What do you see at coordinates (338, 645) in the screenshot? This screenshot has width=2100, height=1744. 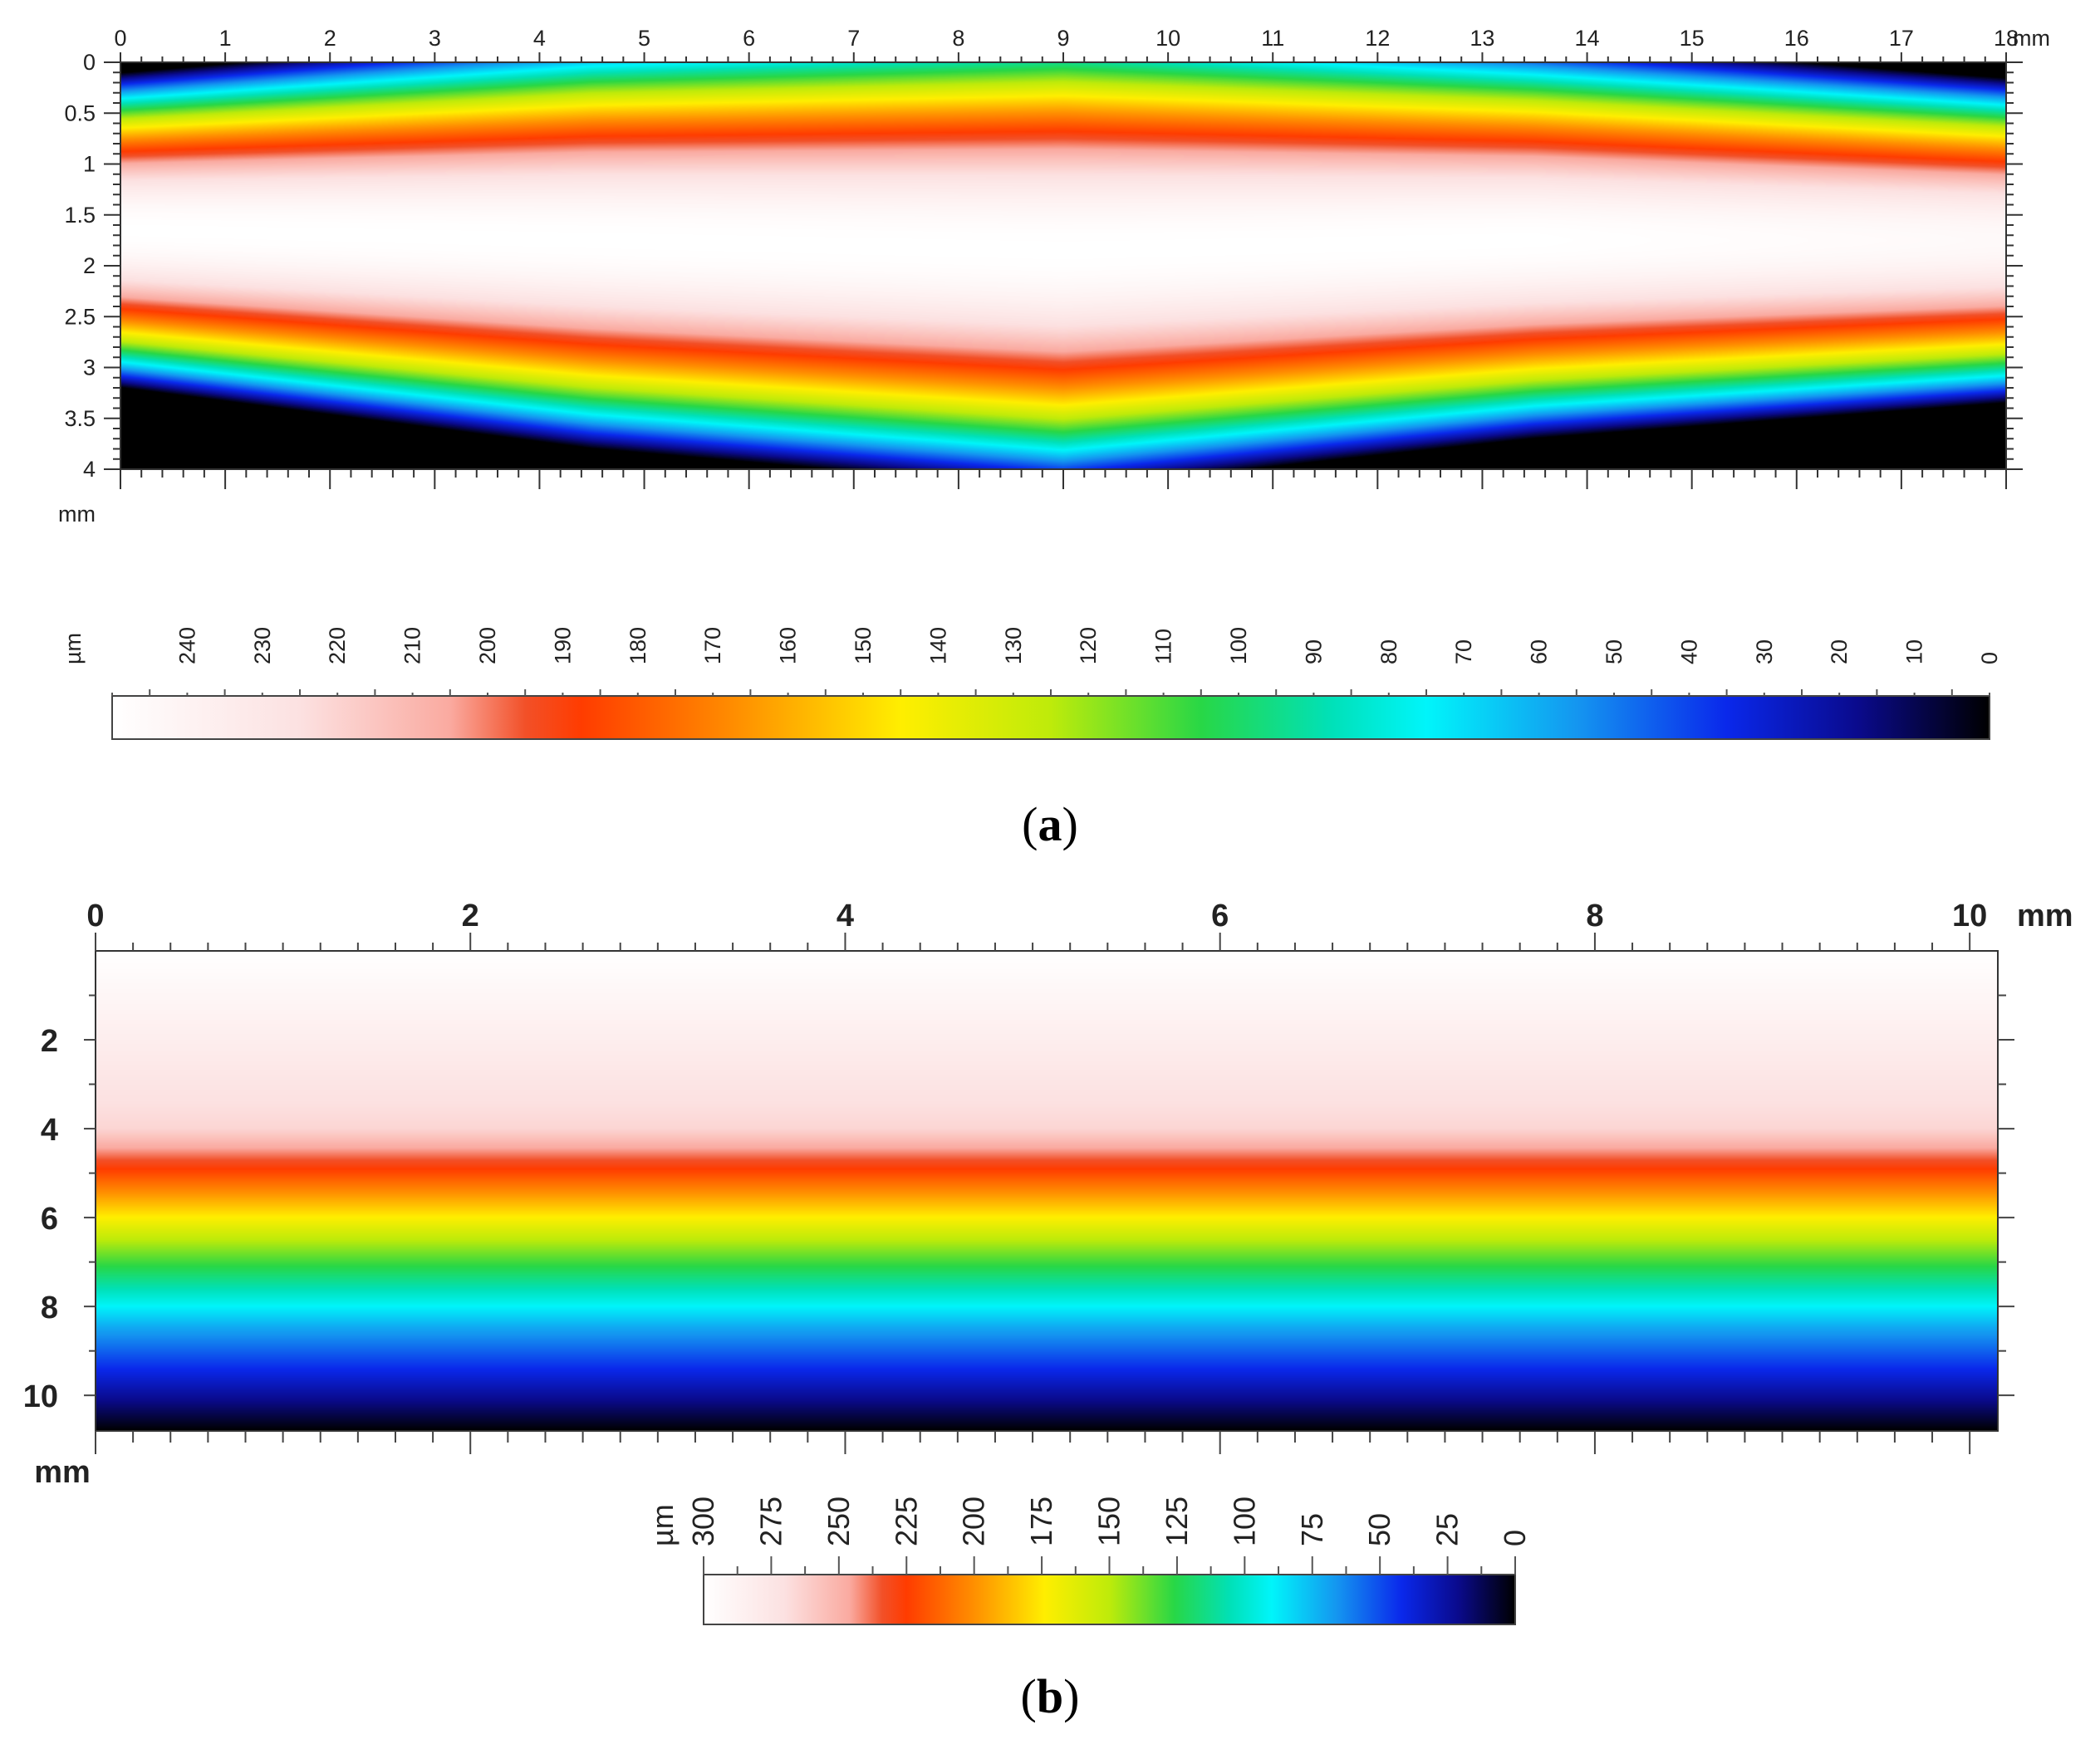 I see `colorbar-a-tick-label: 220` at bounding box center [338, 645].